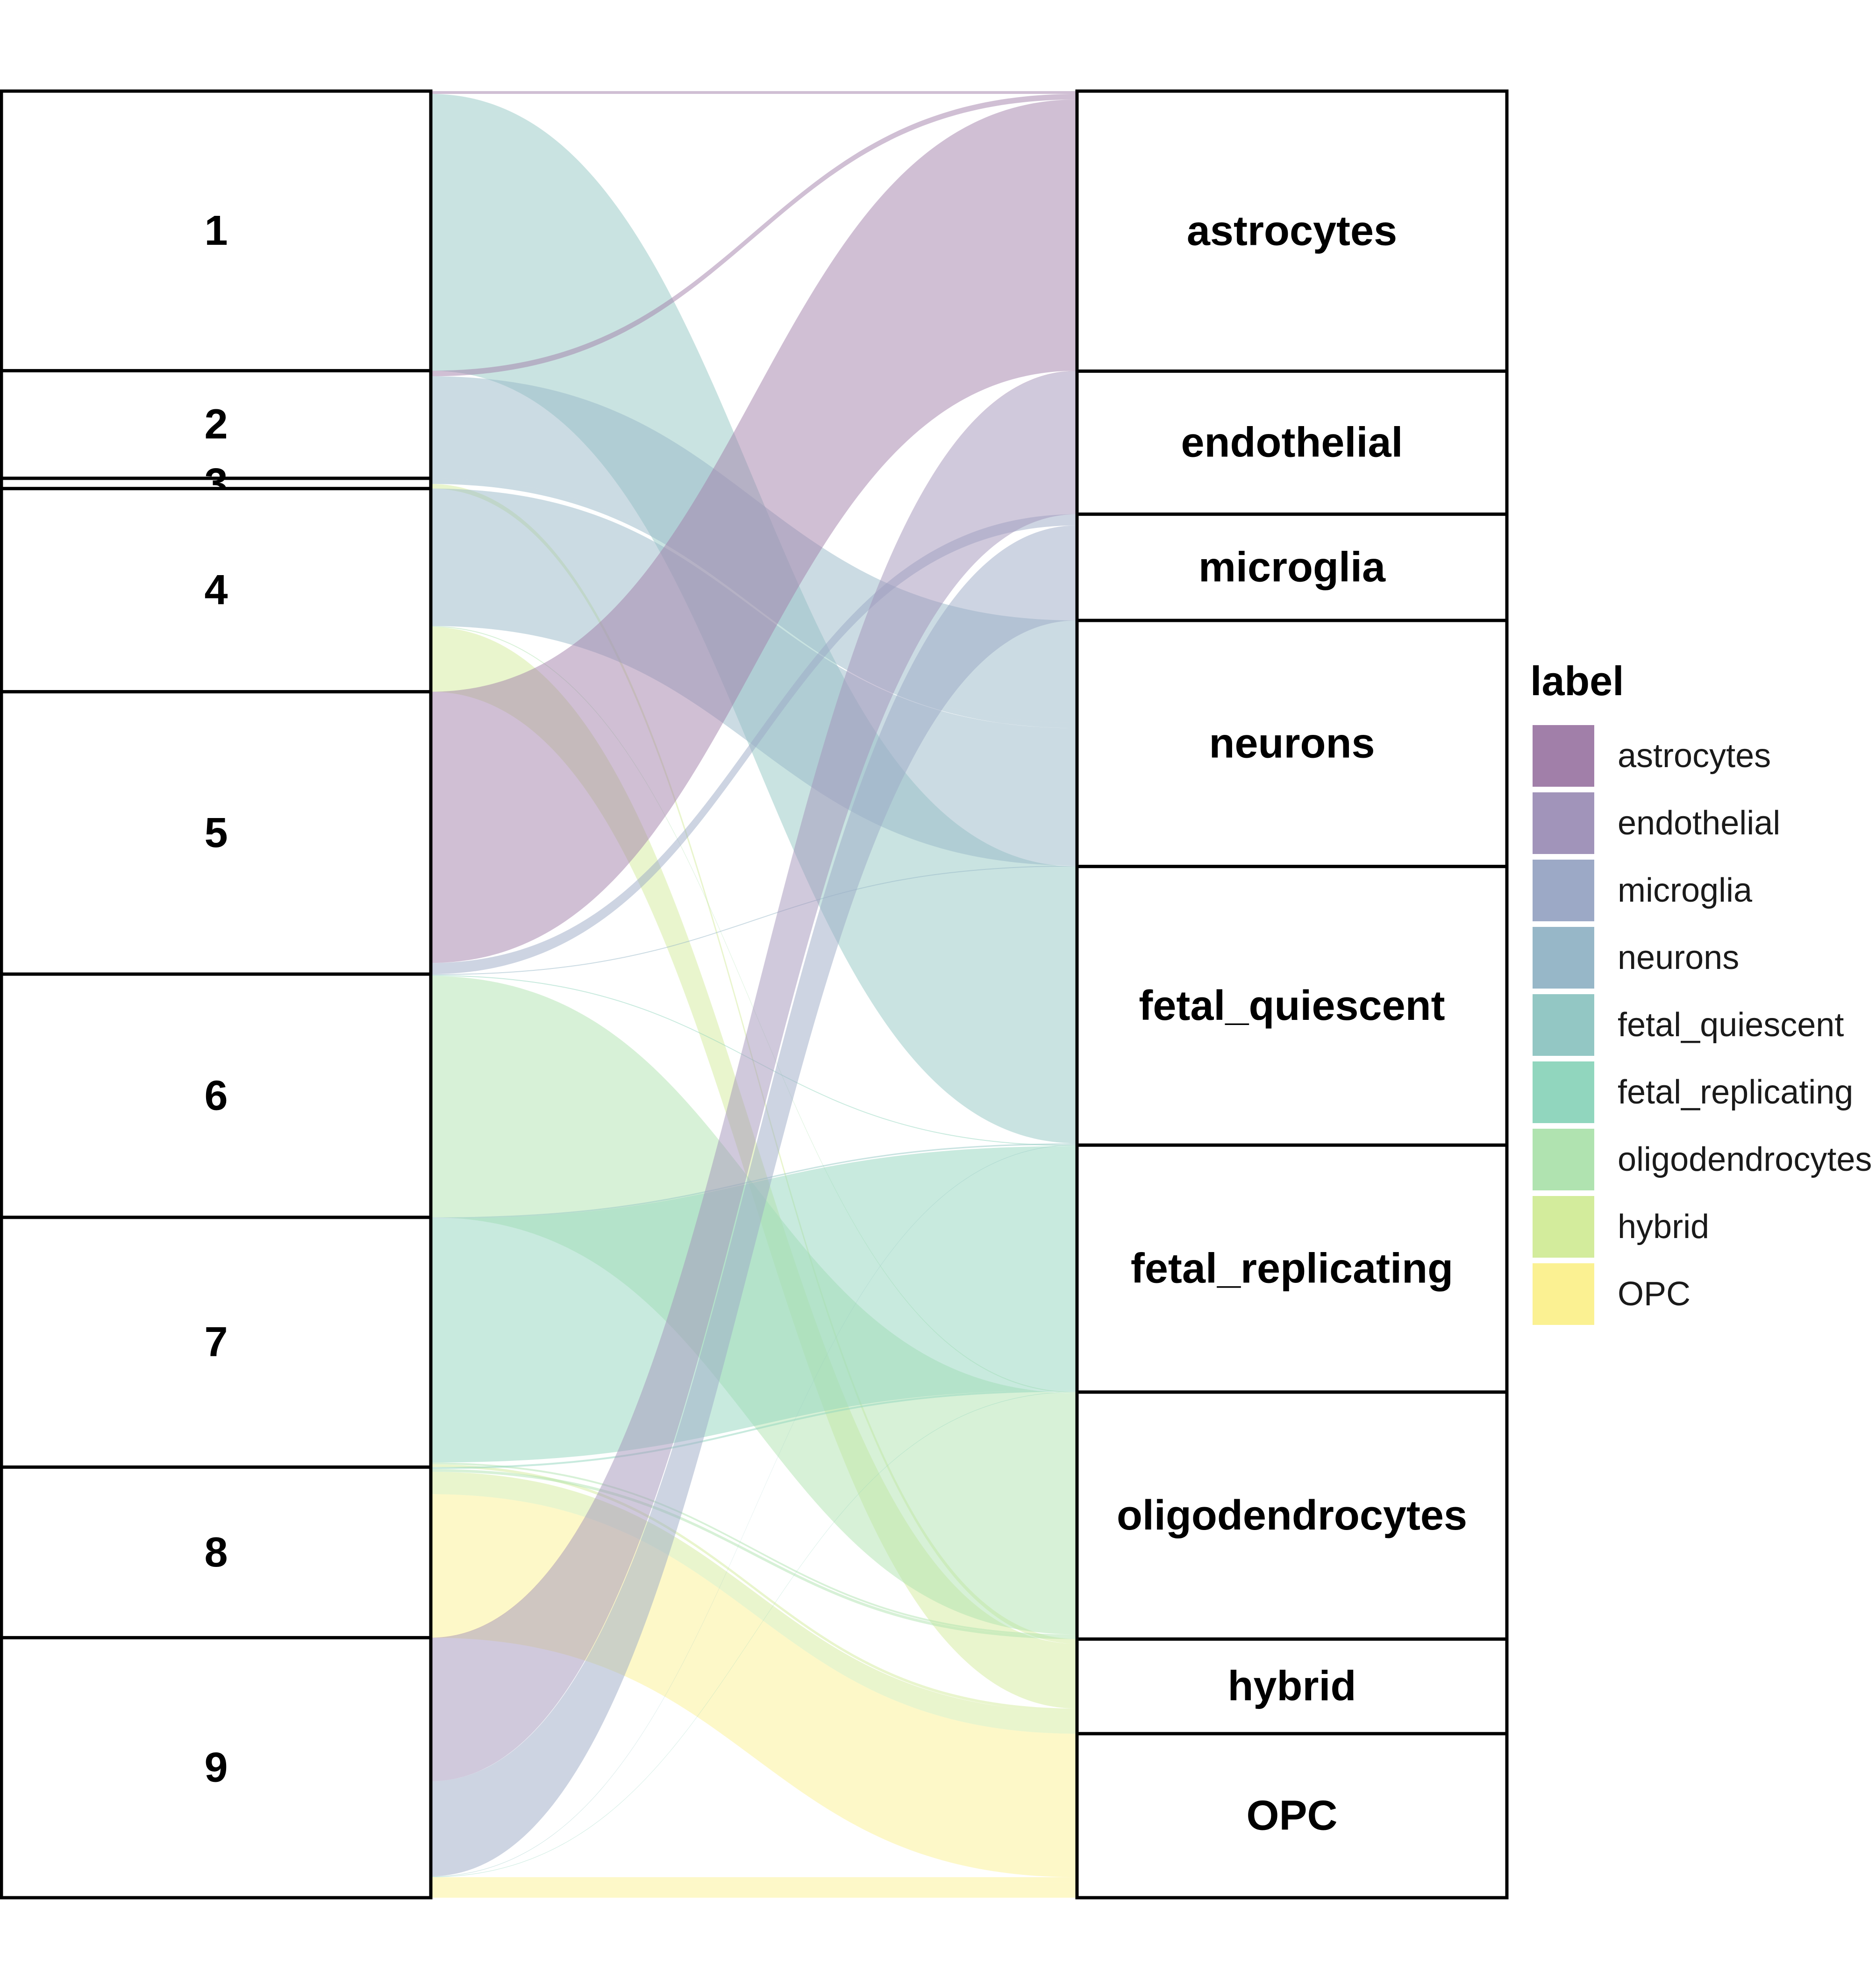 The width and height of the screenshot is (1876, 1986). I want to click on legend-swatch-OPC, so click(1563, 1294).